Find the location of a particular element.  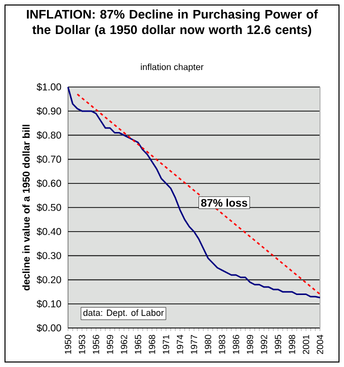

x-tick-label: 1977 is located at coordinates (194, 344).